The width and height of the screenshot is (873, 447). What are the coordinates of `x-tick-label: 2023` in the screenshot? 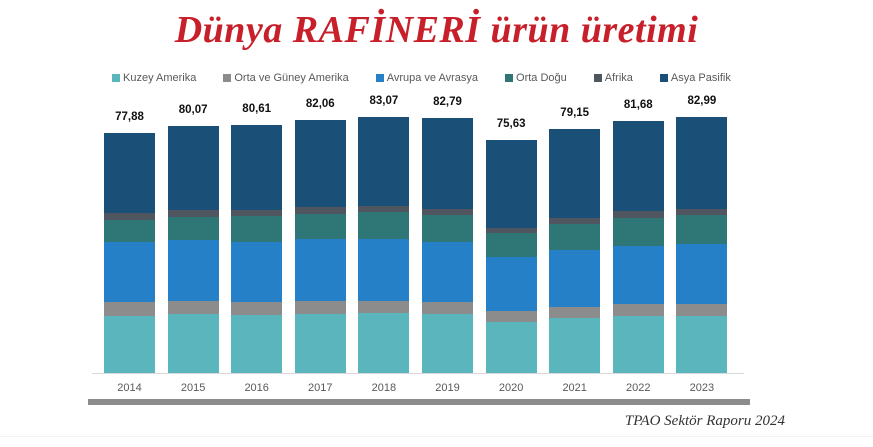 It's located at (702, 388).